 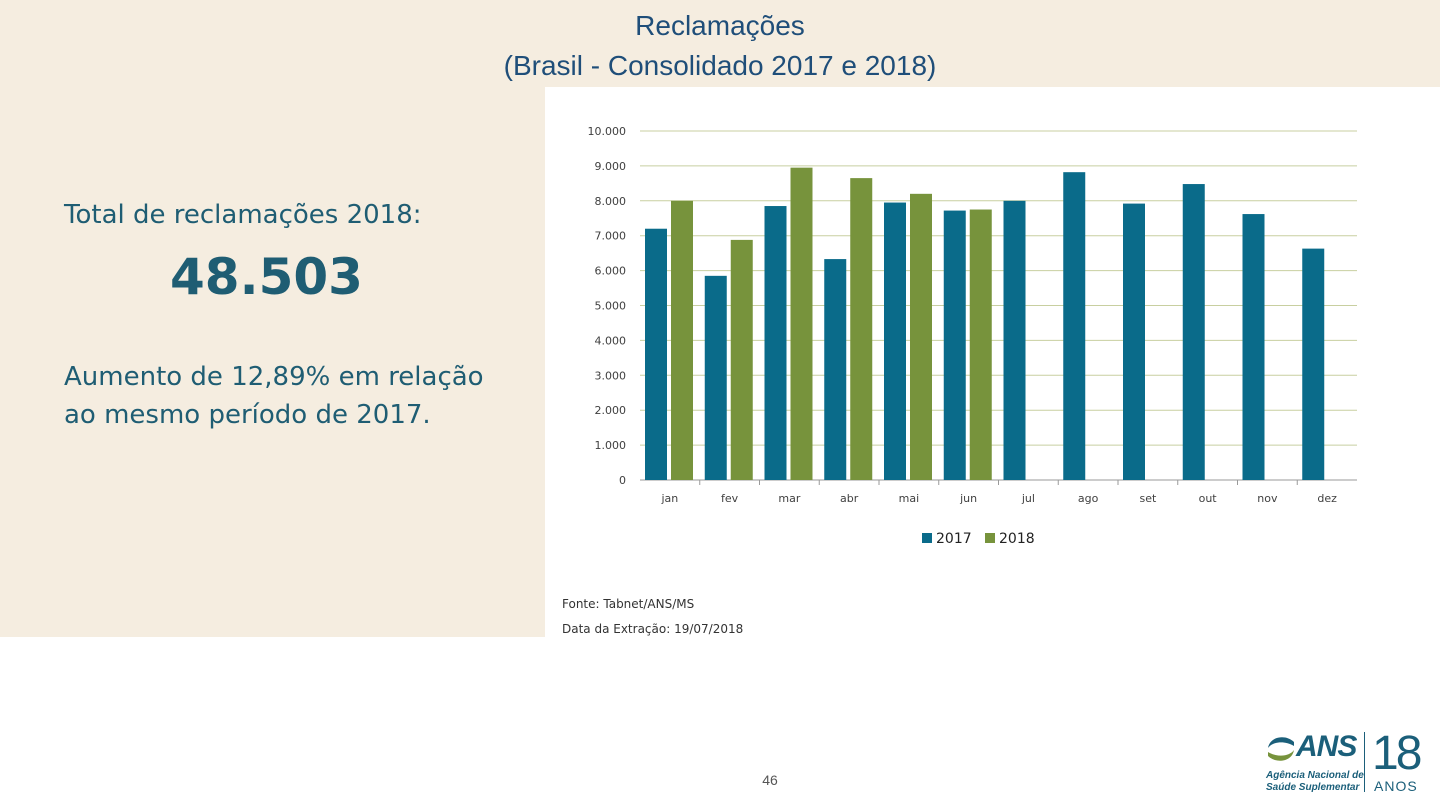 I want to click on source-note: Fonte: Tabnet/ANS/MS, so click(x=628, y=604).